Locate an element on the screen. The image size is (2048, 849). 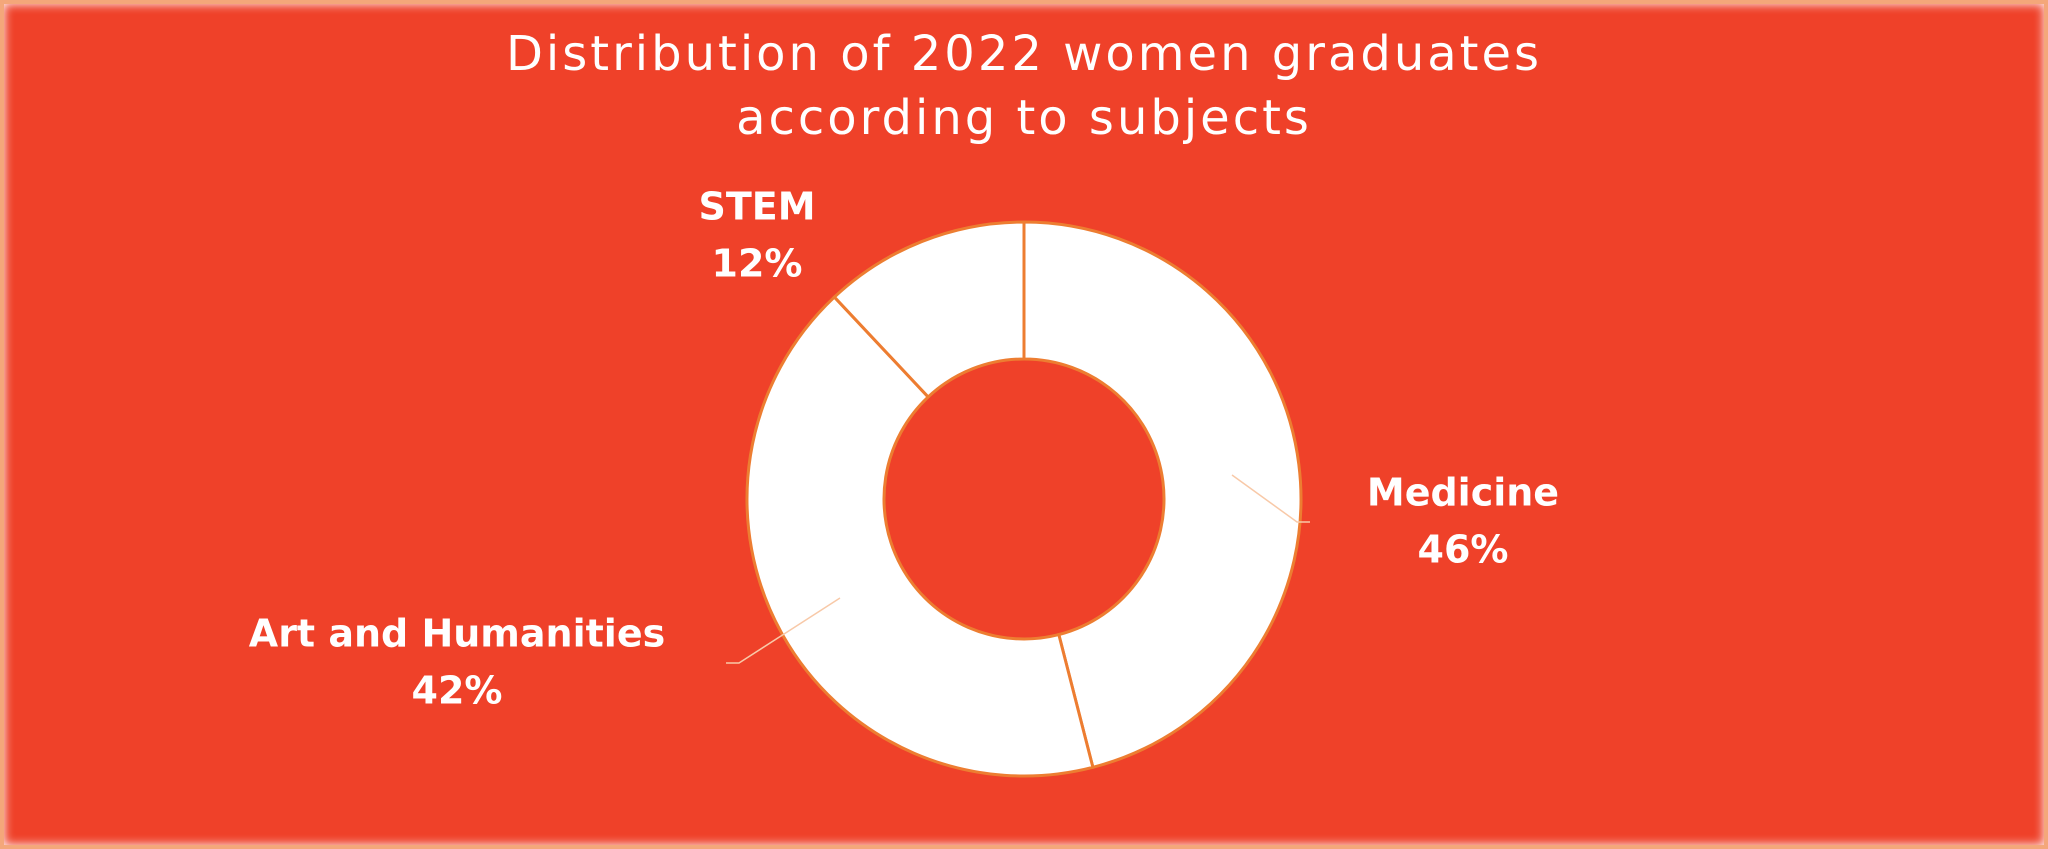
category-label: Art and Humanities is located at coordinates (457, 634).